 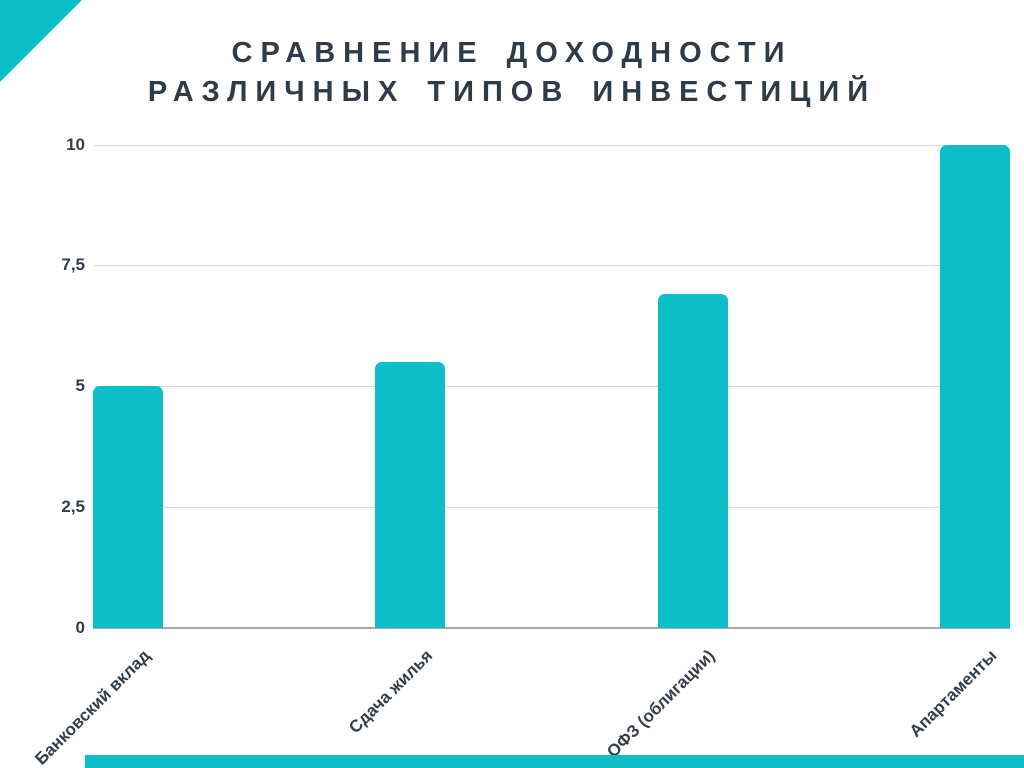 I want to click on x-axis-category-label: Апартаменты, so click(x=953, y=693).